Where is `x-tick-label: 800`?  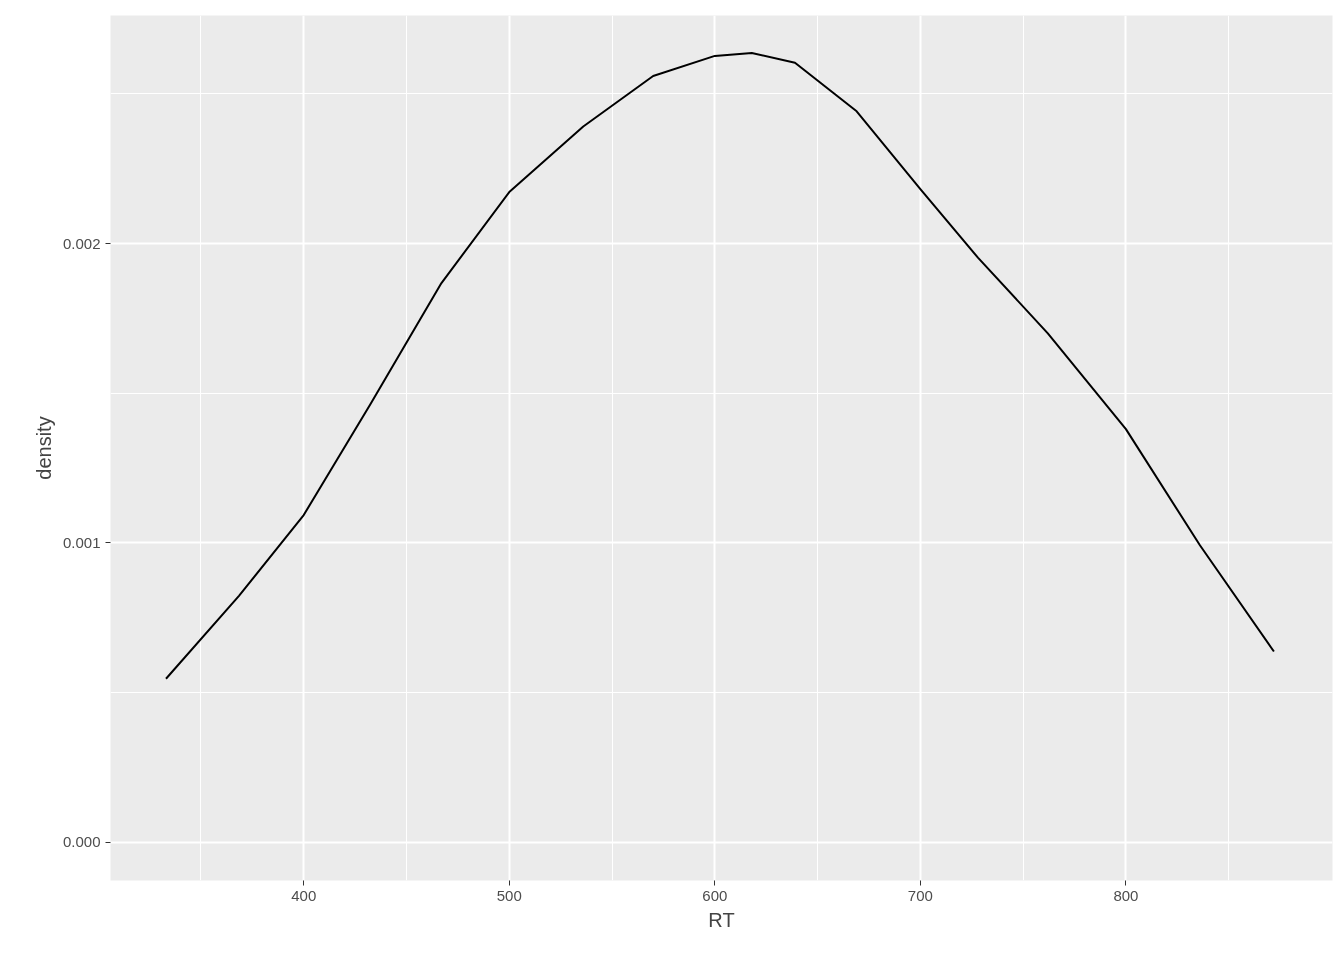 x-tick-label: 800 is located at coordinates (1126, 895).